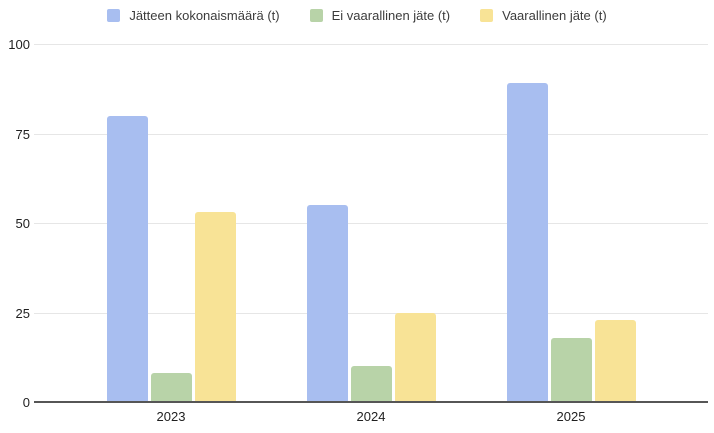  Describe the element at coordinates (171, 387) in the screenshot. I see `bar-2023-ei-vaarallinen-j-te-t` at that location.